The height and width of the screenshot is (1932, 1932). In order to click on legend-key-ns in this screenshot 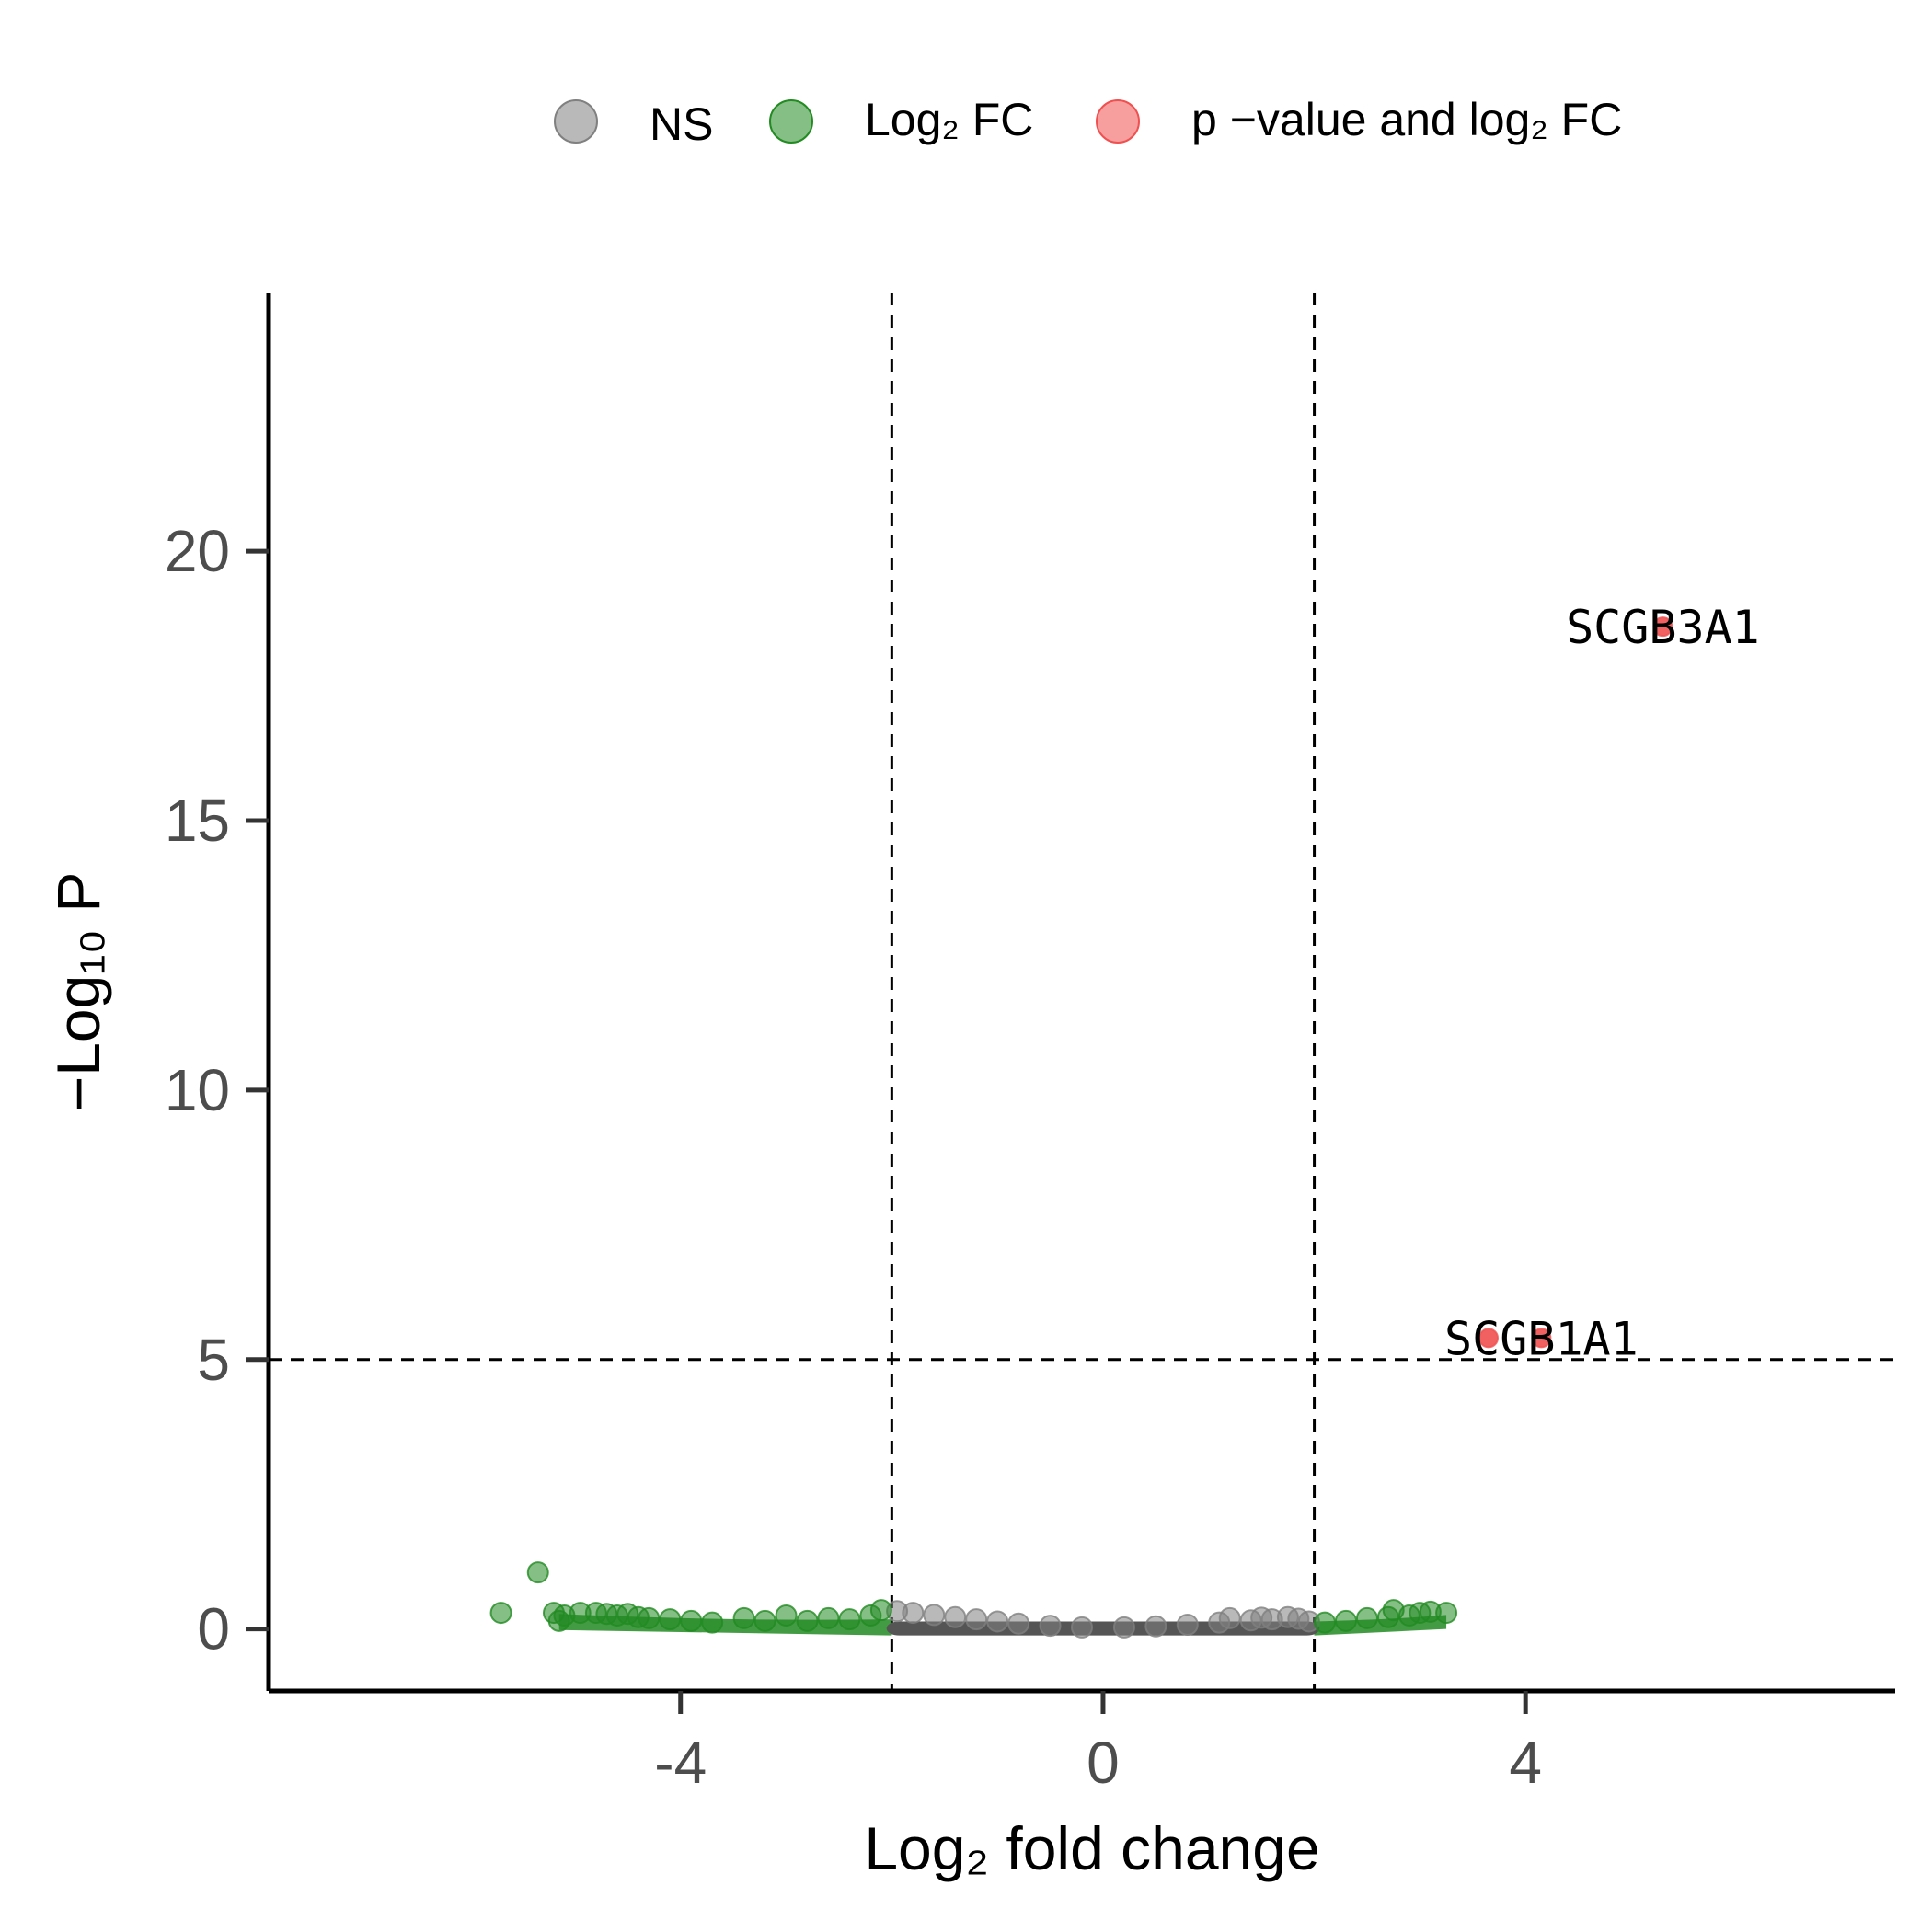, I will do `click(576, 121)`.